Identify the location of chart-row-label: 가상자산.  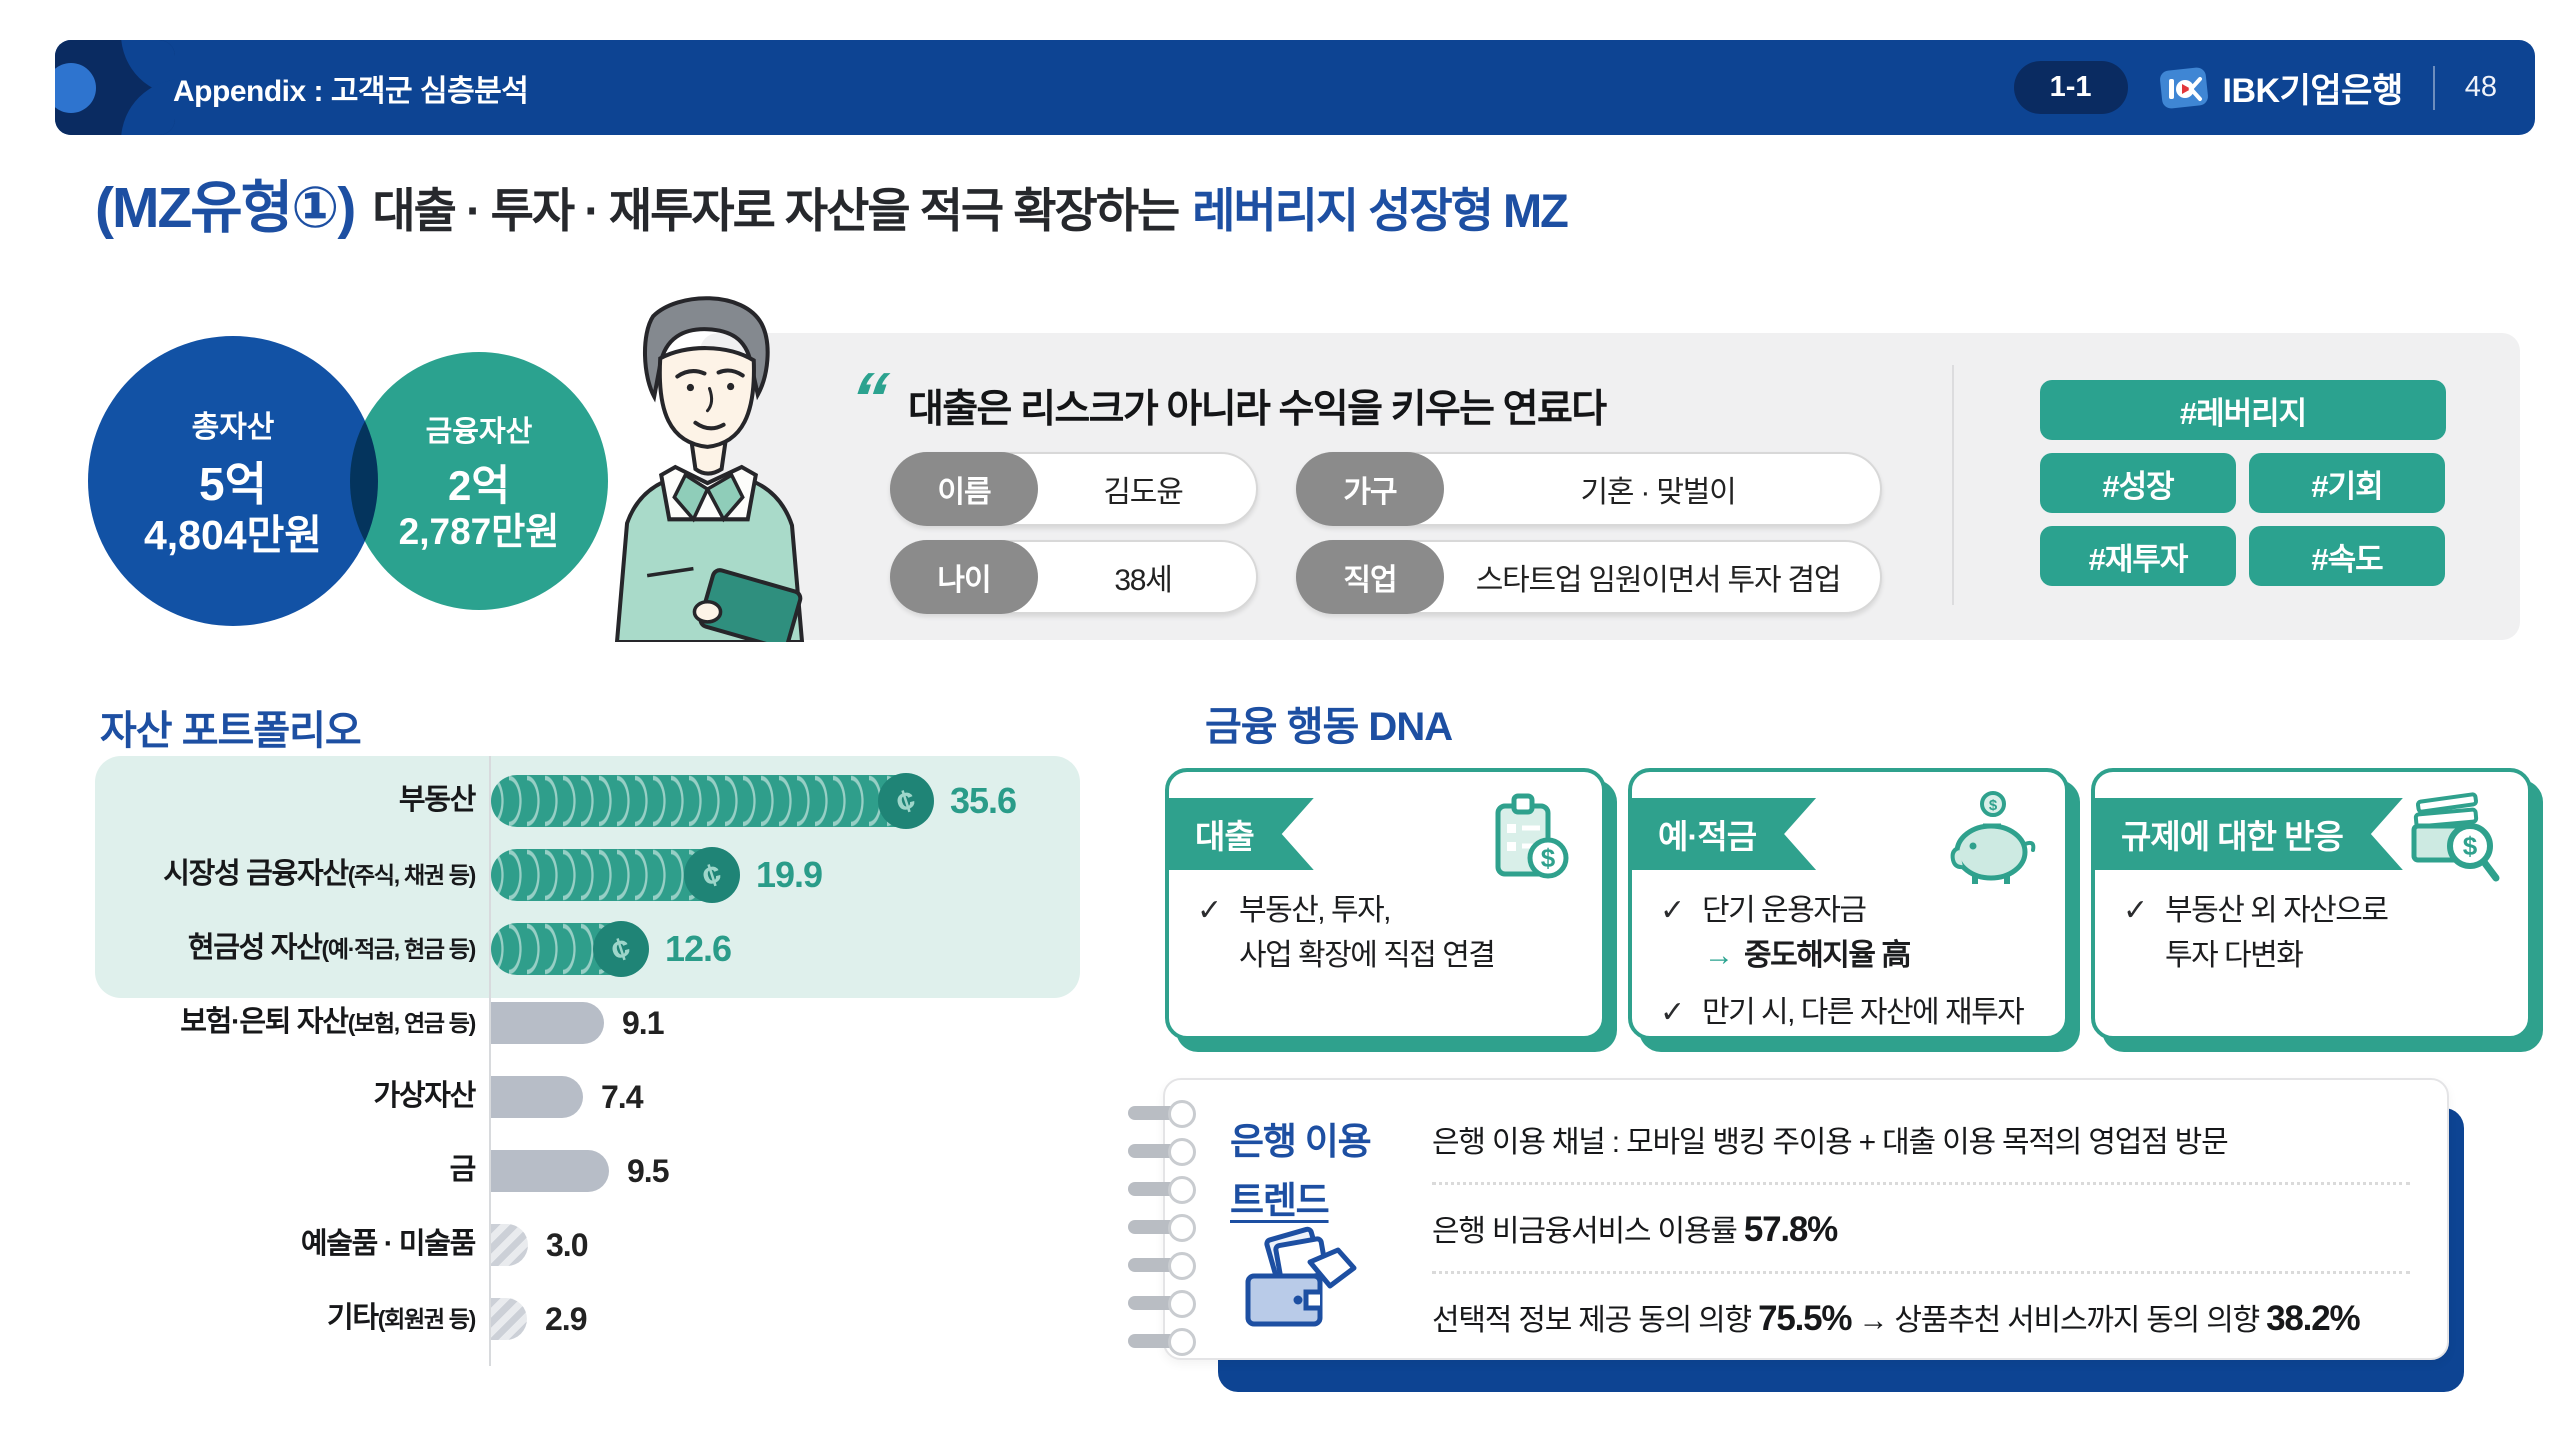
(424, 1096).